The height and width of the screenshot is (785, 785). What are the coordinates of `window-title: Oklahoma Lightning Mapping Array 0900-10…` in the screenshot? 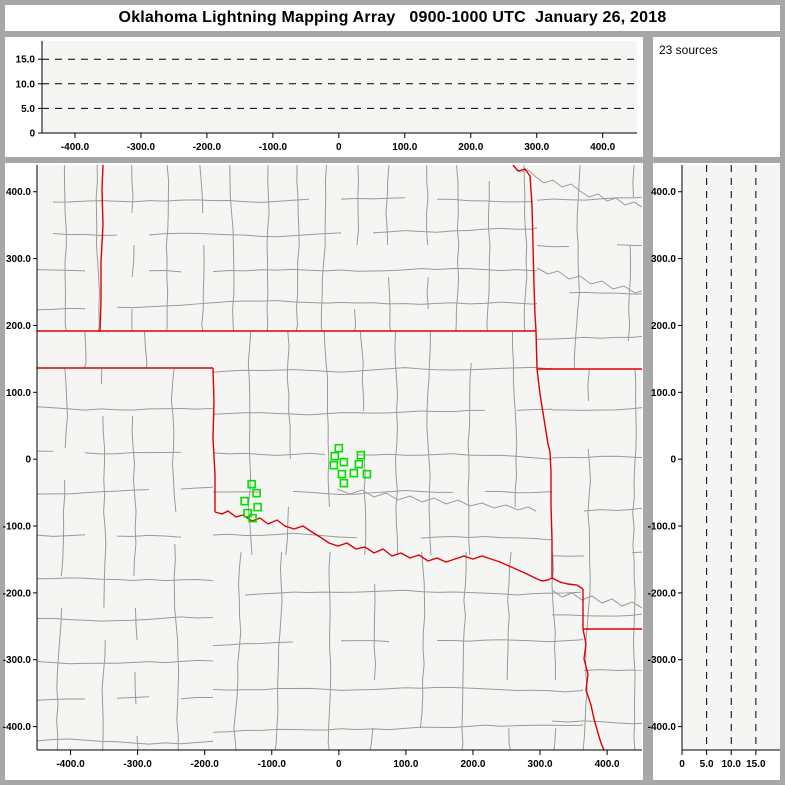 It's located at (392, 17).